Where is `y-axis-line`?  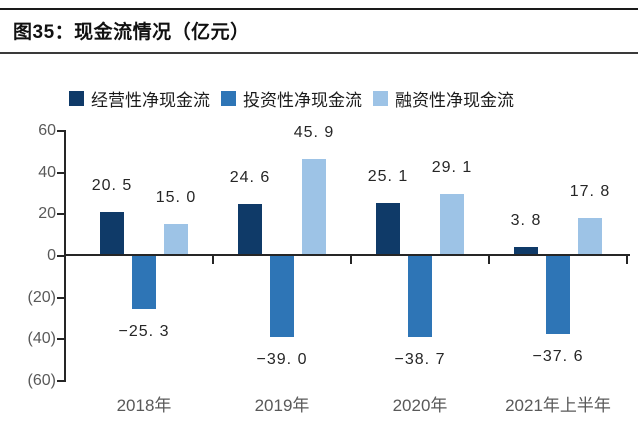
y-axis-line is located at coordinates (65, 256).